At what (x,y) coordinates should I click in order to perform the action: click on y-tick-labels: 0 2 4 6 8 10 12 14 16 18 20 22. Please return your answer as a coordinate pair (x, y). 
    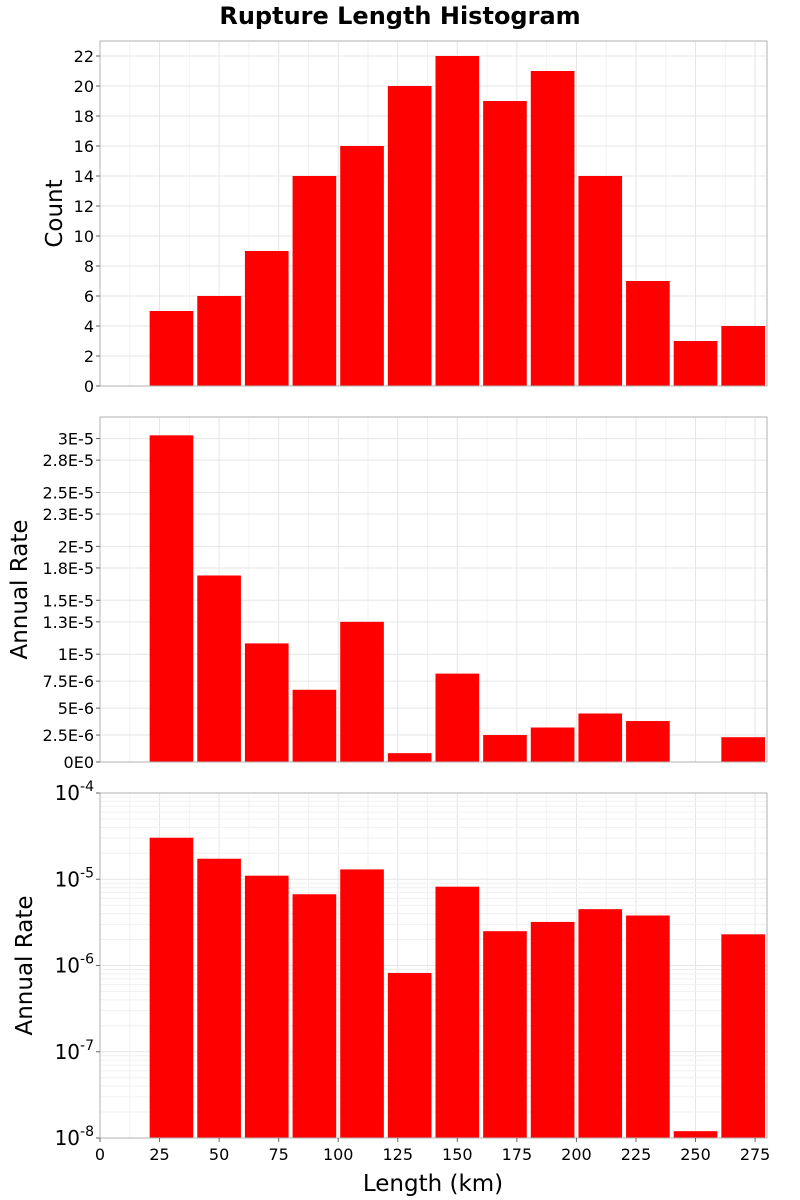
    Looking at the image, I should click on (87, 221).